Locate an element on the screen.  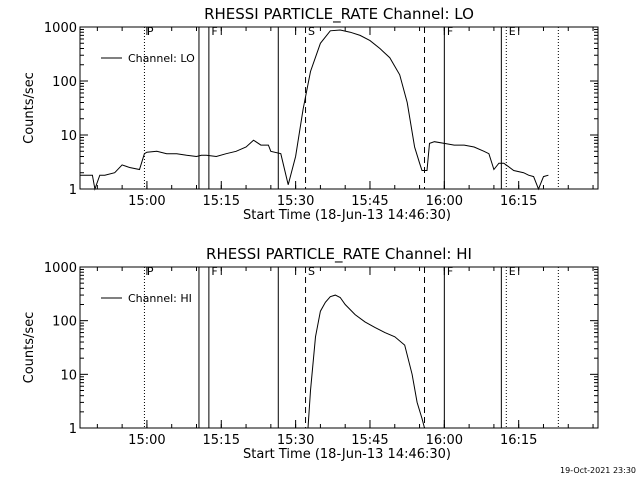
legend-label: Channel: LO is located at coordinates (161, 58).